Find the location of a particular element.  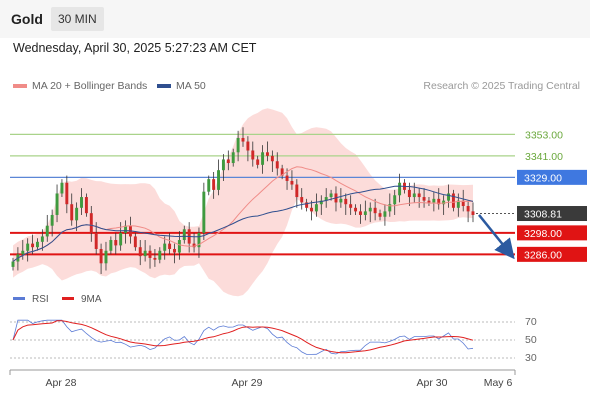

x-tick-apr28: Apr 28 is located at coordinates (61, 383).